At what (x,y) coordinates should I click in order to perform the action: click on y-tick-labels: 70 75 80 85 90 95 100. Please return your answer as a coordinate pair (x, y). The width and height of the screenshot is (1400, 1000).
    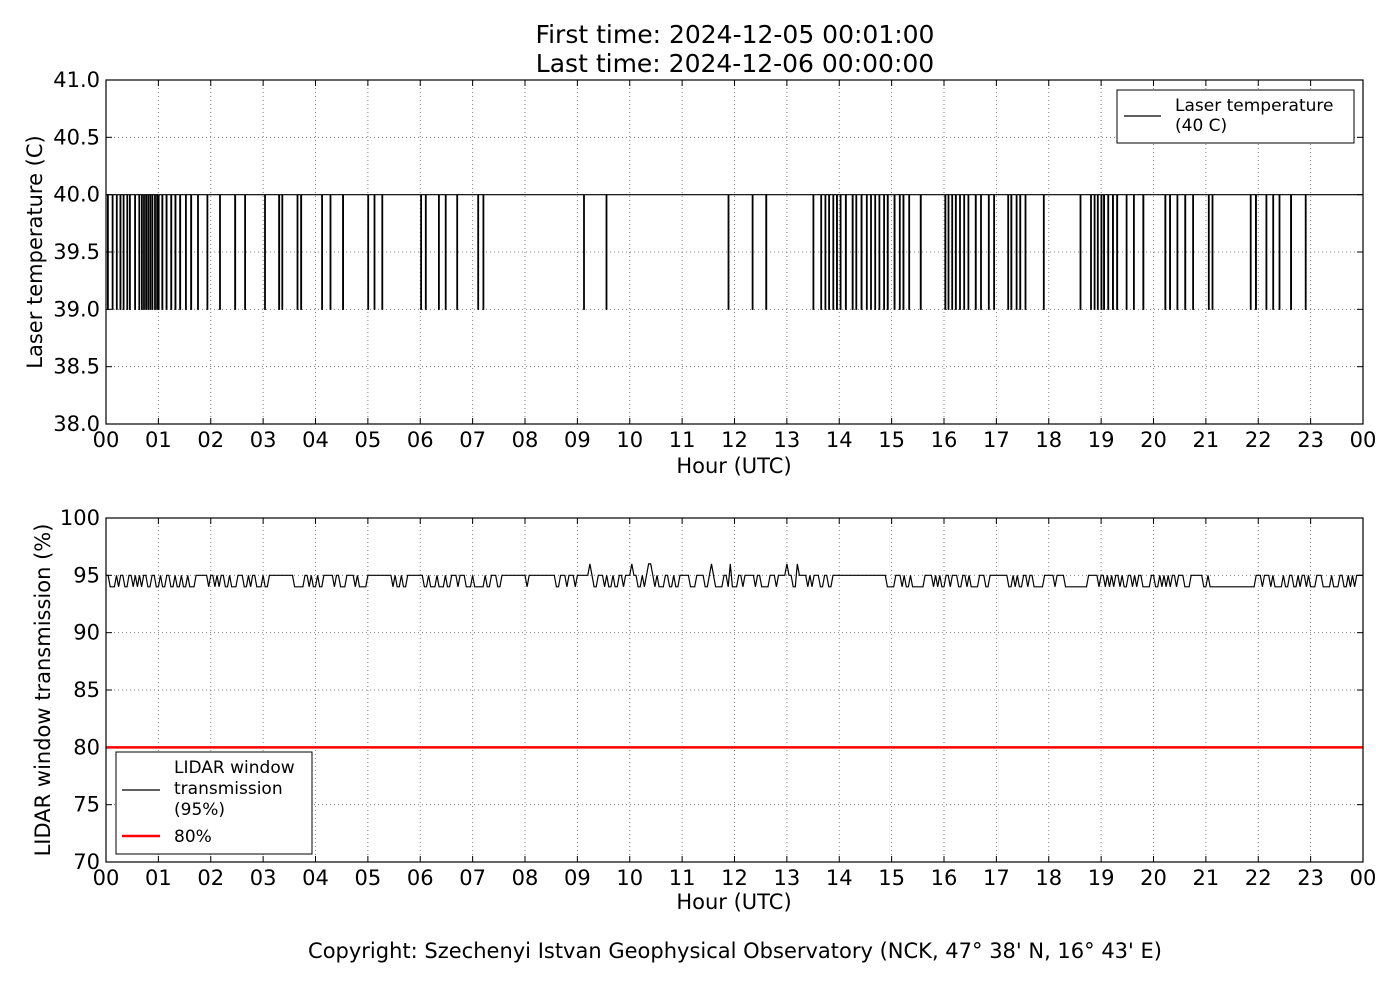
    Looking at the image, I should click on (80, 690).